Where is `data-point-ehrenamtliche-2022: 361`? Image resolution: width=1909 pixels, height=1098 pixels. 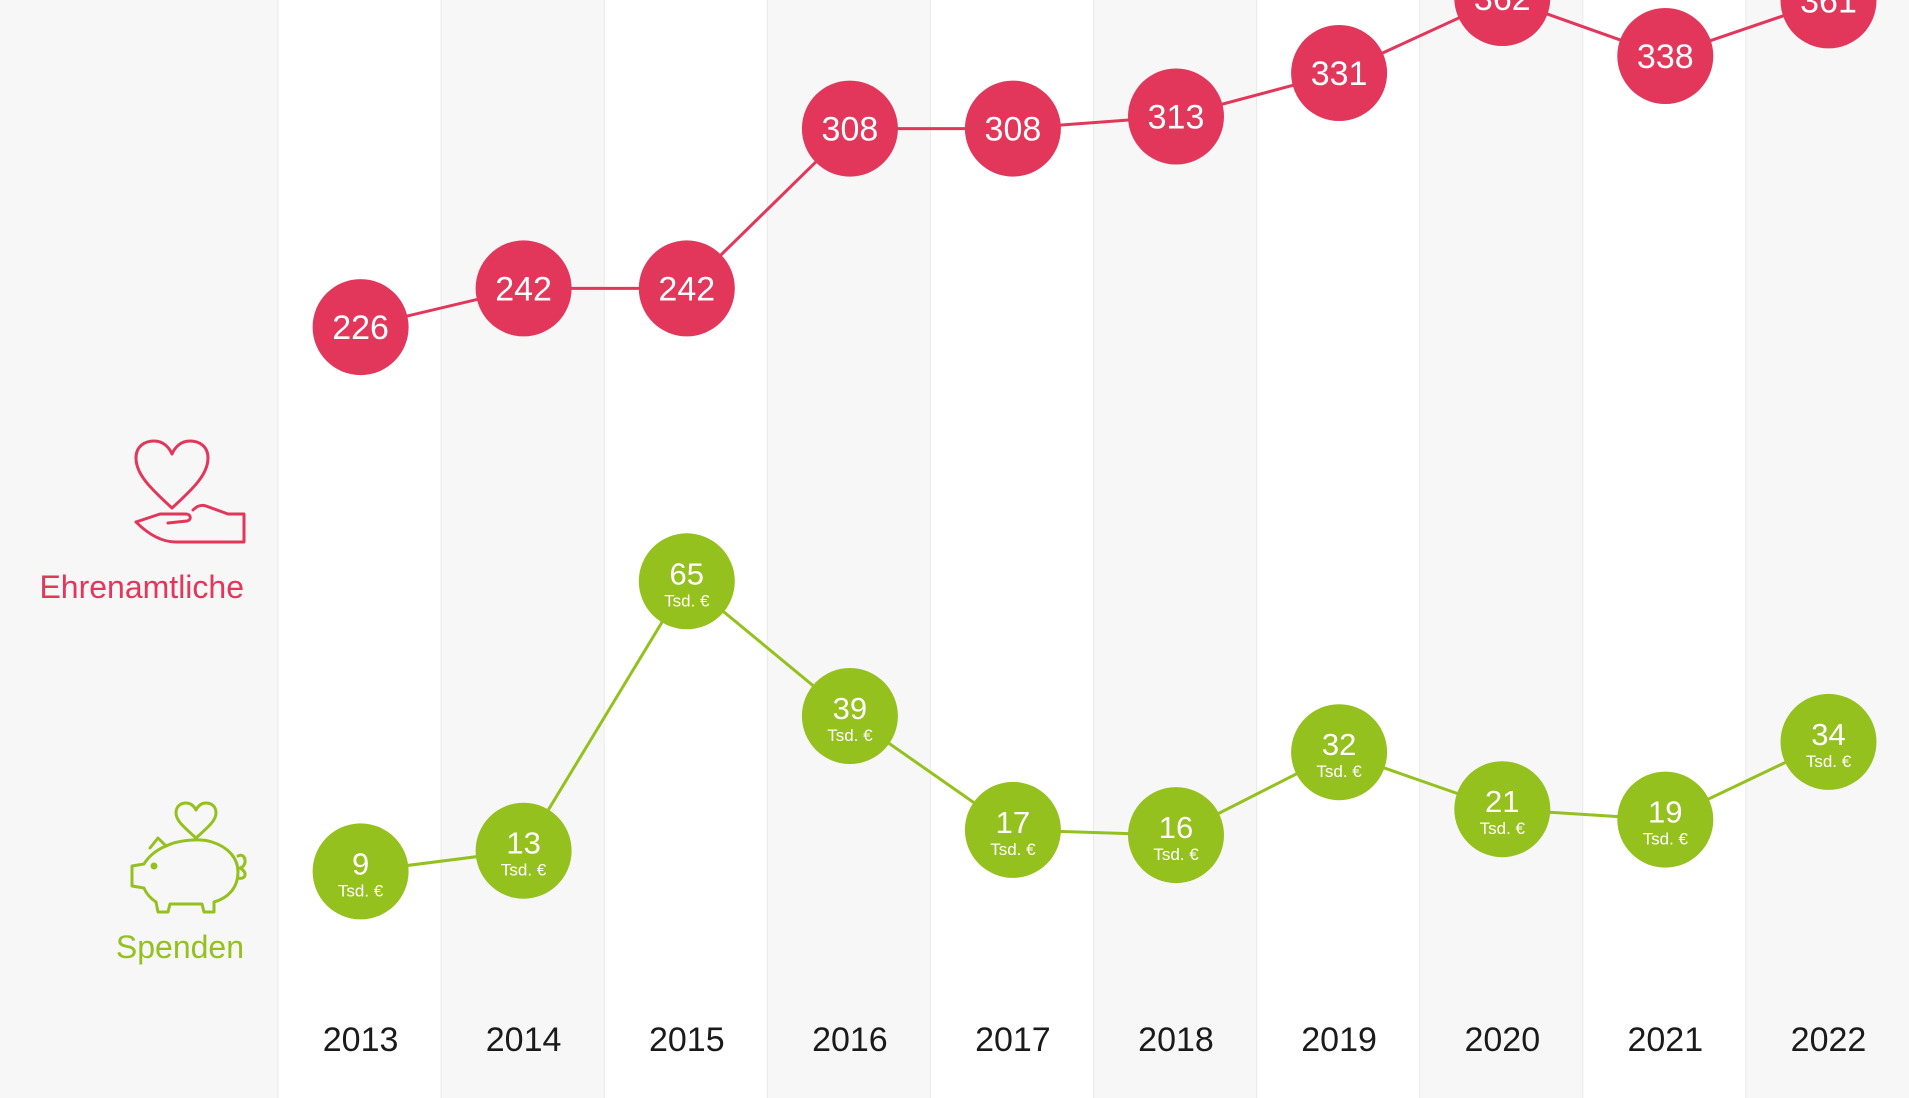 data-point-ehrenamtliche-2022: 361 is located at coordinates (1828, 24).